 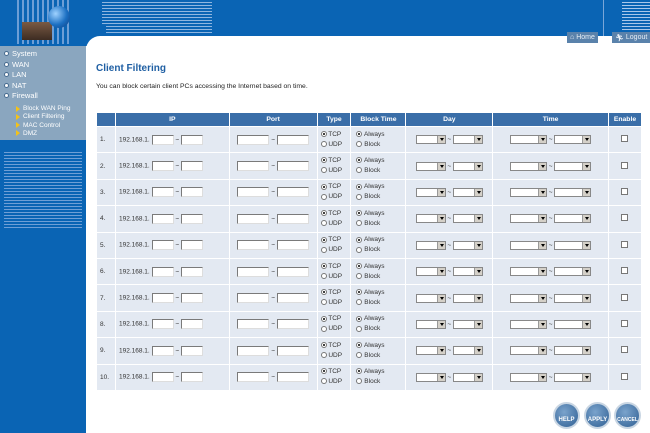 I want to click on logout-button: 🏃︎ Logout, so click(x=631, y=37).